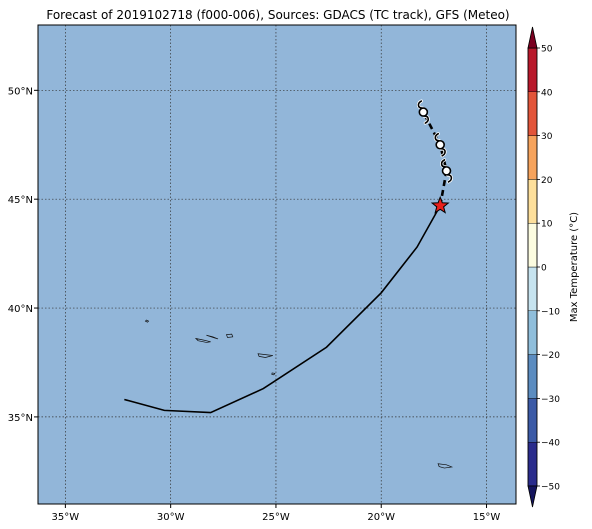 This screenshot has width=592, height=529. What do you see at coordinates (20, 309) in the screenshot?
I see `lat-tick-label: 40°N` at bounding box center [20, 309].